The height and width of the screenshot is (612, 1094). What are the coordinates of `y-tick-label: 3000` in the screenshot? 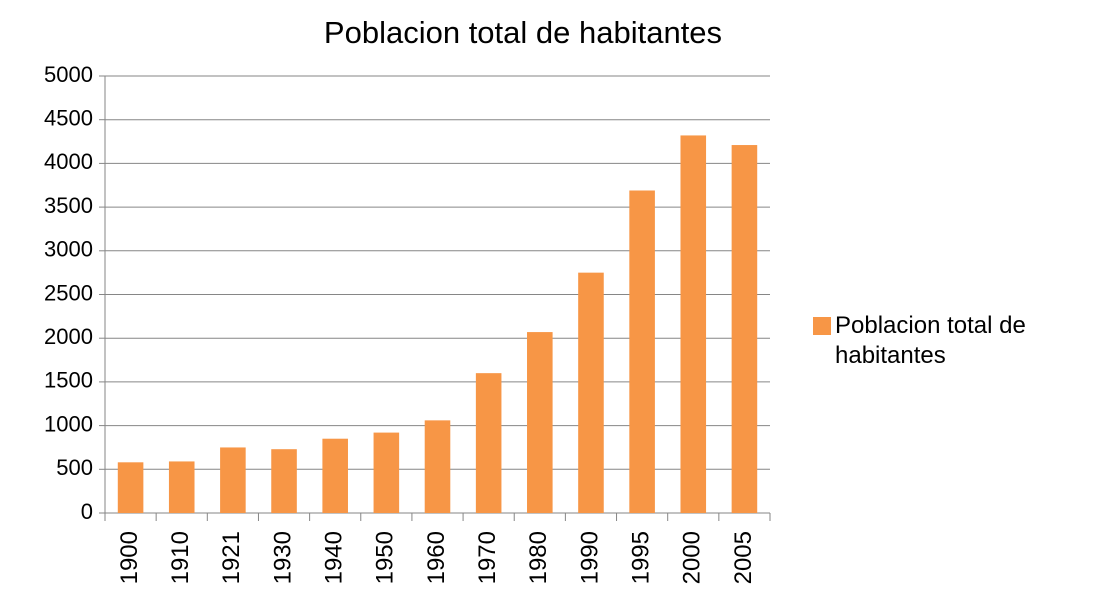 It's located at (68, 249).